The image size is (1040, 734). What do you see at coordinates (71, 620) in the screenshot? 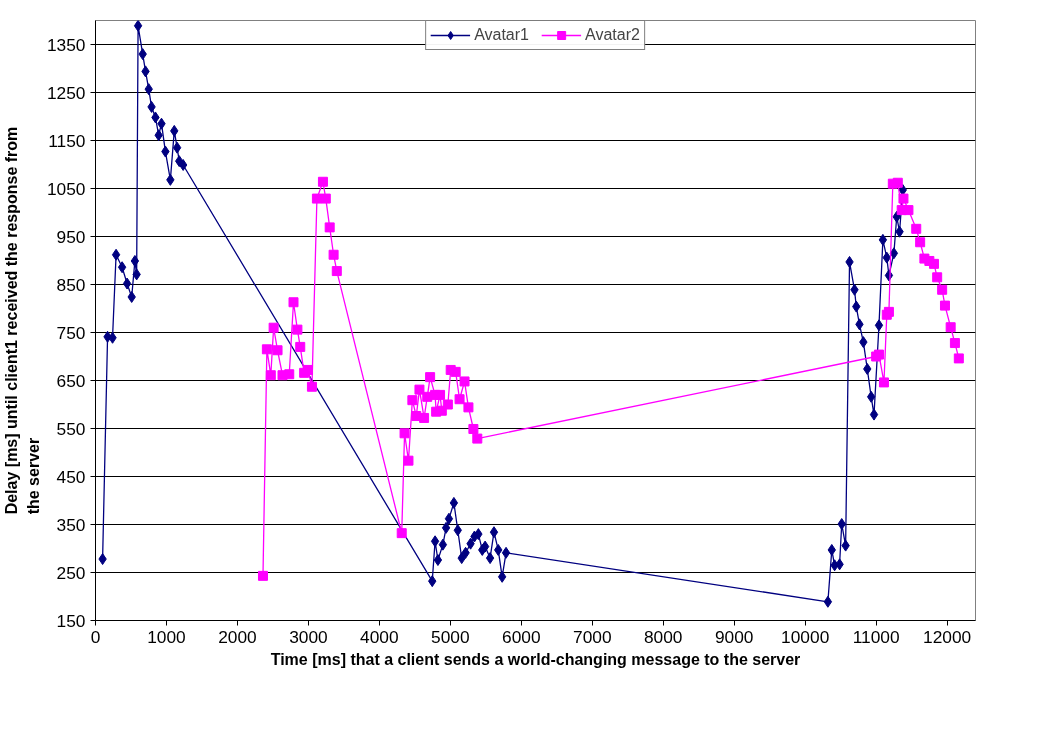
I see `y-tick-label: 150` at bounding box center [71, 620].